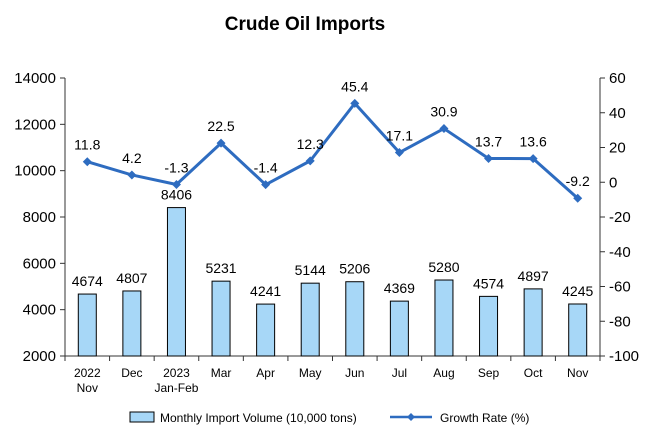 The height and width of the screenshot is (440, 660). Describe the element at coordinates (624, 356) in the screenshot. I see `right-tick-label: -100` at that location.